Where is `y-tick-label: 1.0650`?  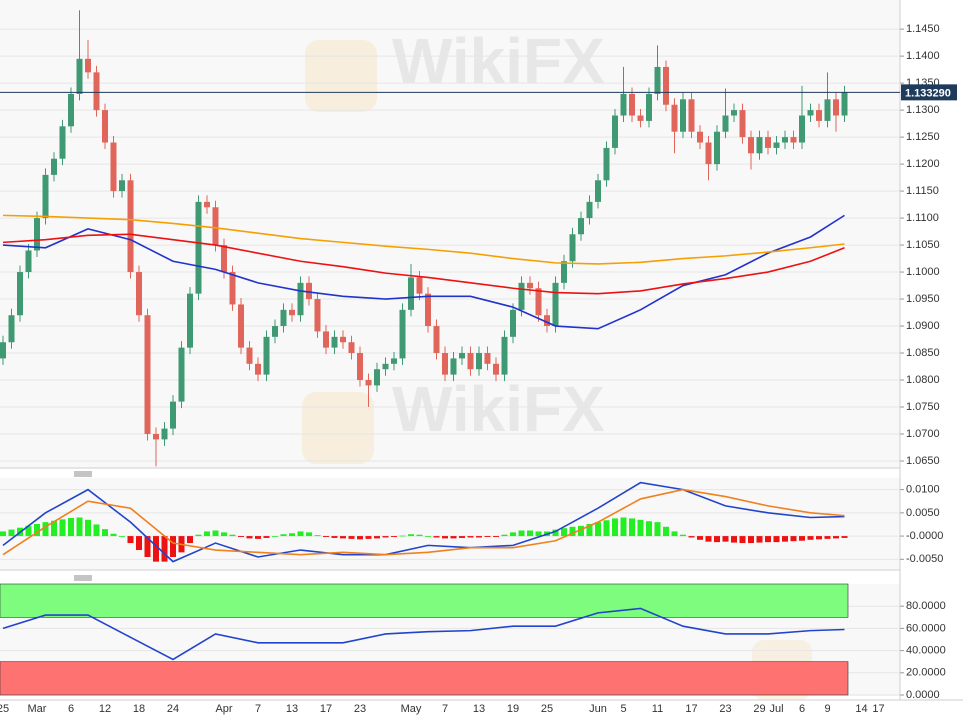
y-tick-label: 1.0650 is located at coordinates (923, 461).